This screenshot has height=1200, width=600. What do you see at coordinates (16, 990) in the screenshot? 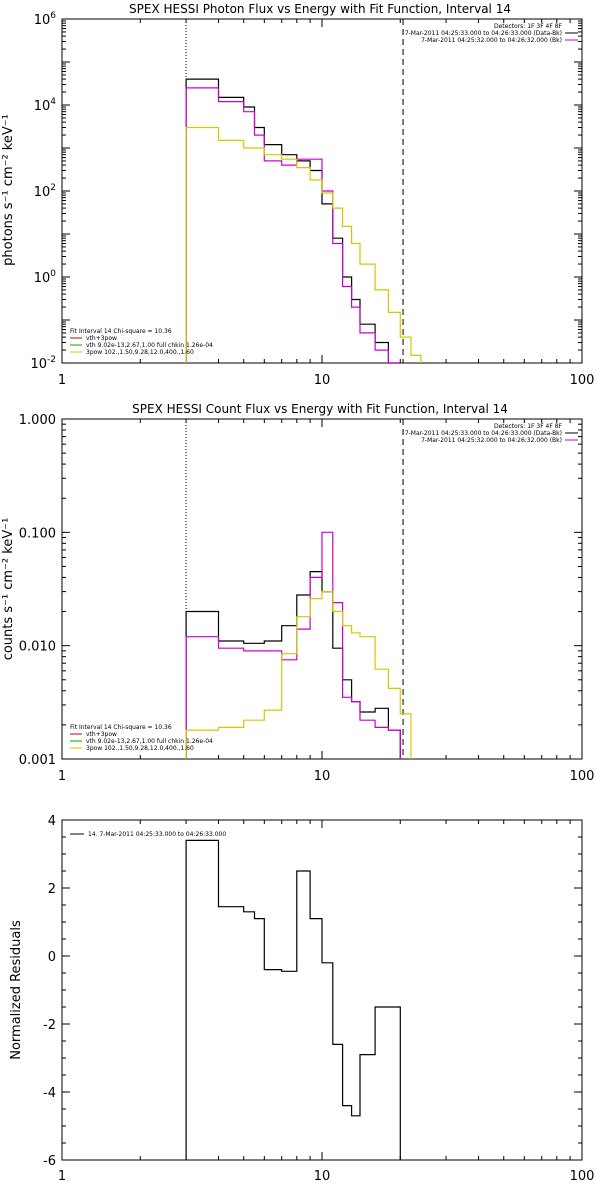
I see `y-axis-label: Normalized Residuals` at bounding box center [16, 990].